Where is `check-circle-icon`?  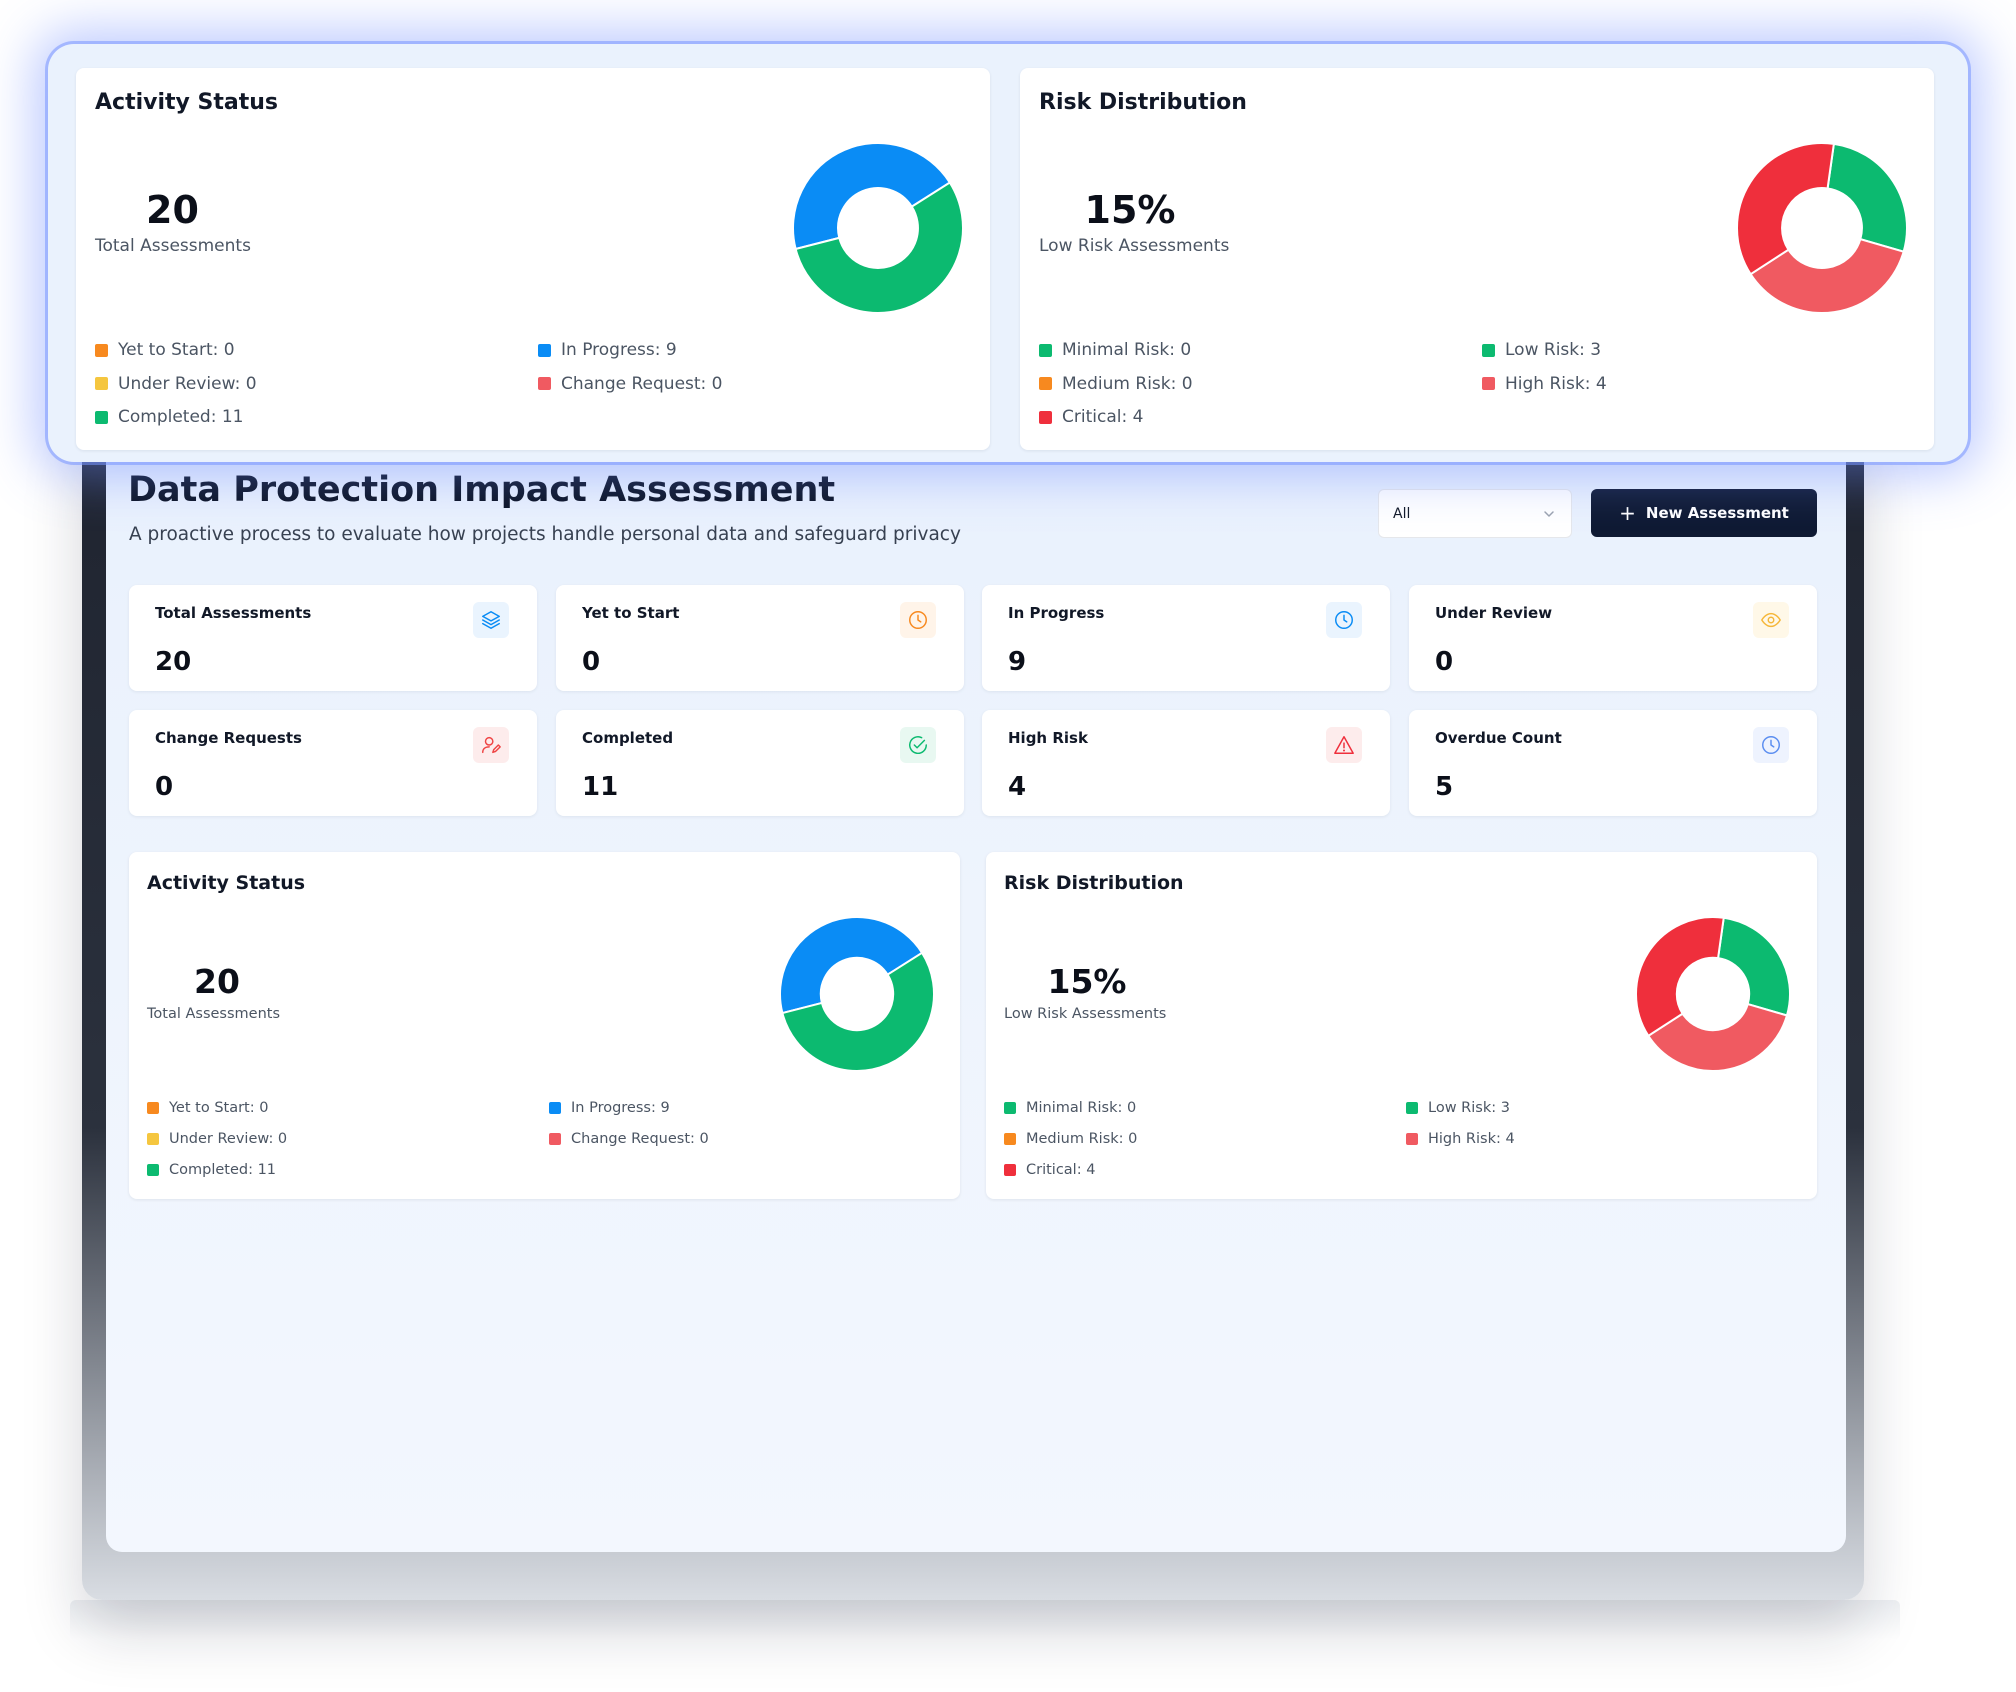
check-circle-icon is located at coordinates (918, 745).